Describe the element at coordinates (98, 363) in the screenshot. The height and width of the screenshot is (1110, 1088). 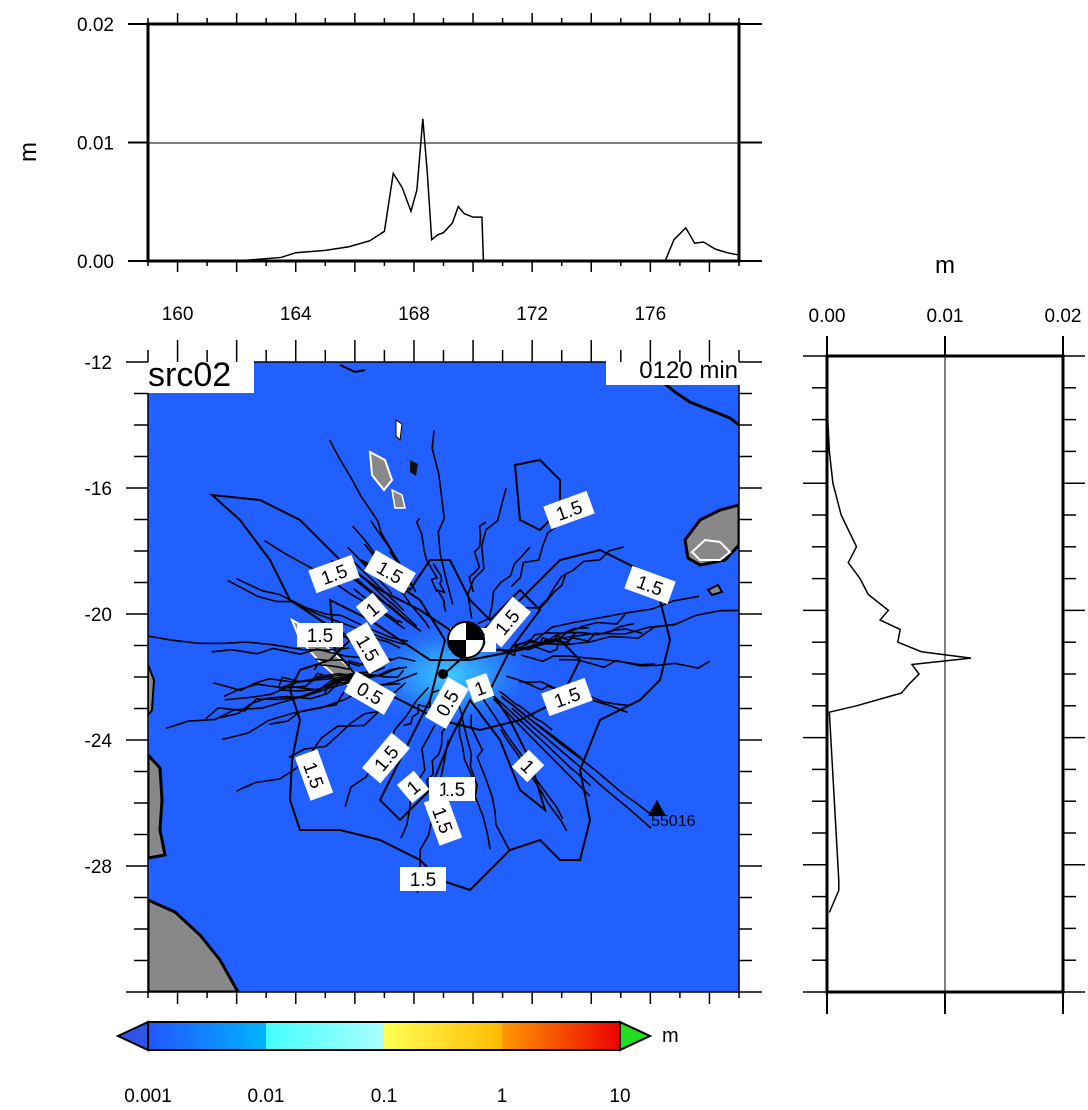
I see `map-lat-tick-label: -12` at that location.